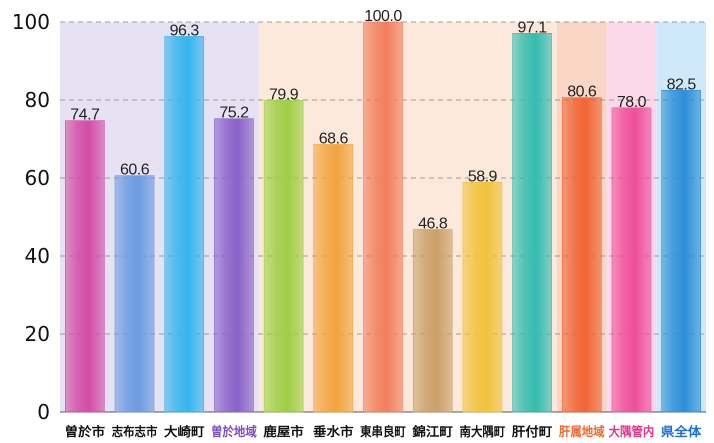 The image size is (714, 443). I want to click on value-label-6: 100.0, so click(383, 16).